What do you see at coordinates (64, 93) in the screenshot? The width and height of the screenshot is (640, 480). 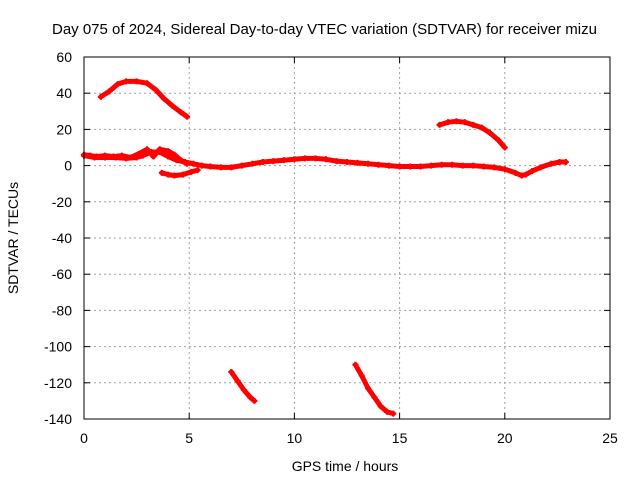 I see `y-tick-label: 40` at bounding box center [64, 93].